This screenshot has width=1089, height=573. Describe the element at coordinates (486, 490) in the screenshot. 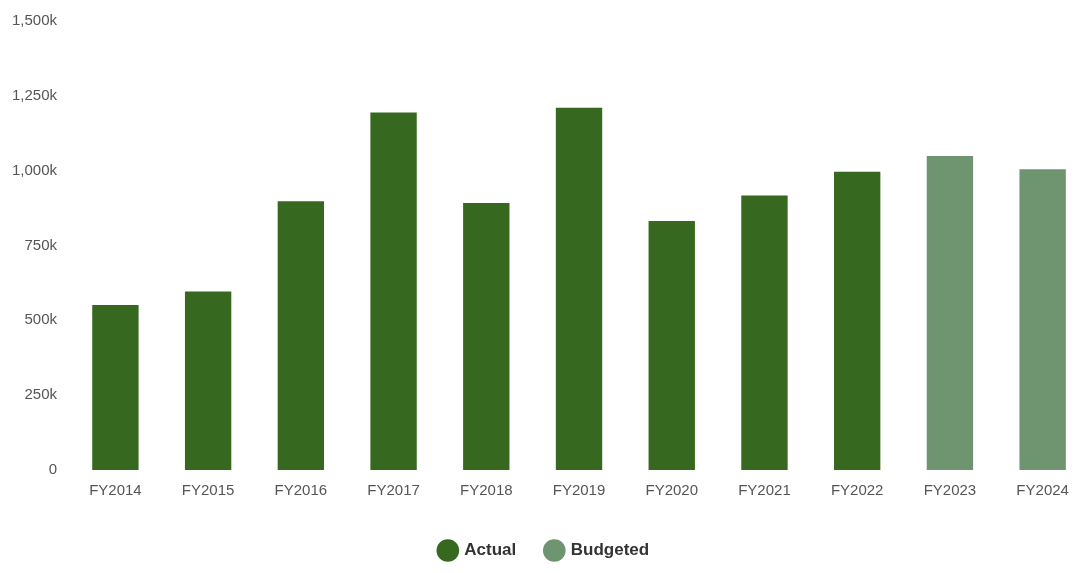

I see `x-tick-label: FY2018` at that location.